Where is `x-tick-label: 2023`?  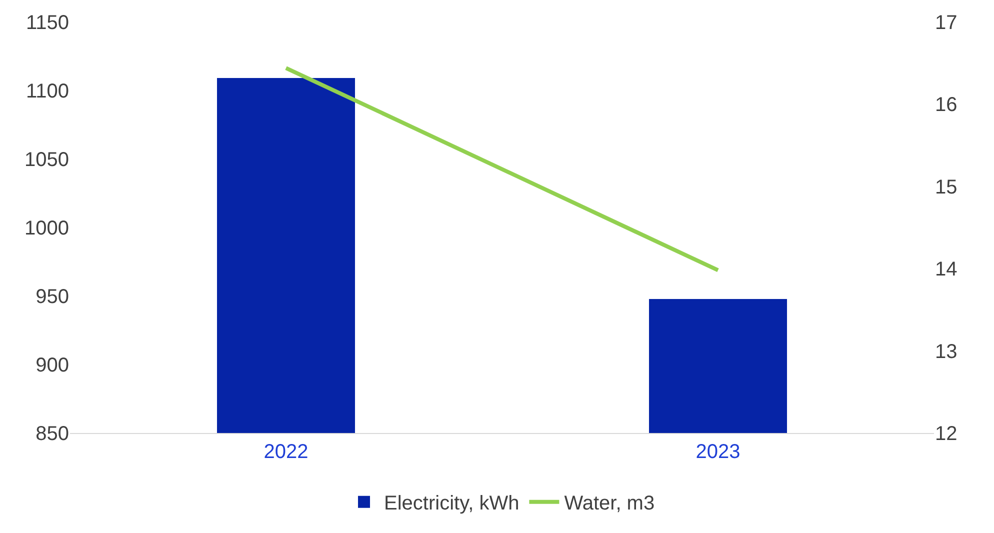 x-tick-label: 2023 is located at coordinates (718, 452).